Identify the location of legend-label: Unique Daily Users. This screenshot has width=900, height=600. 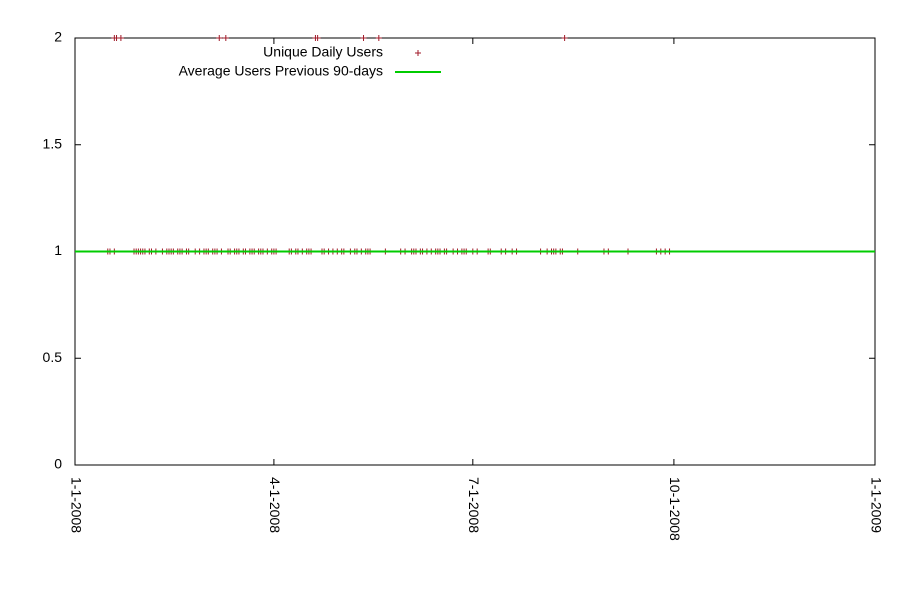
(323, 52).